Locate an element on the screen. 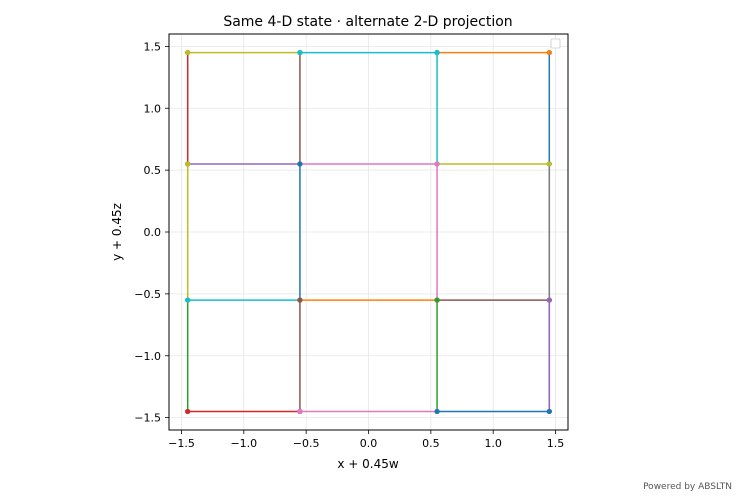 The width and height of the screenshot is (736, 496). x-tick-label: −1.0 is located at coordinates (243, 443).